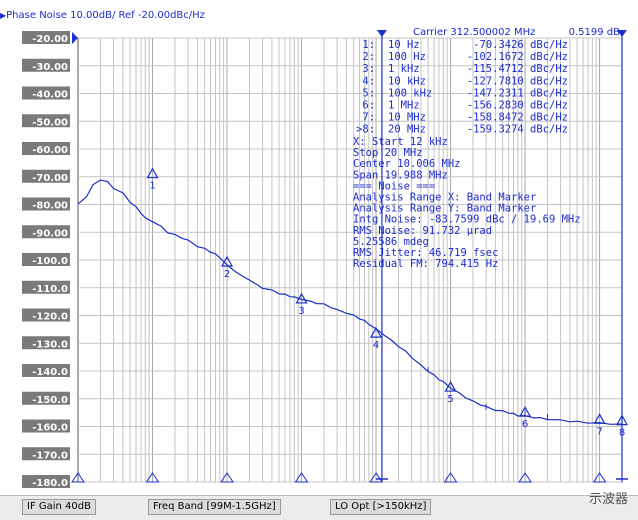  I want to click on ytick-label: -60.00, so click(50, 150).